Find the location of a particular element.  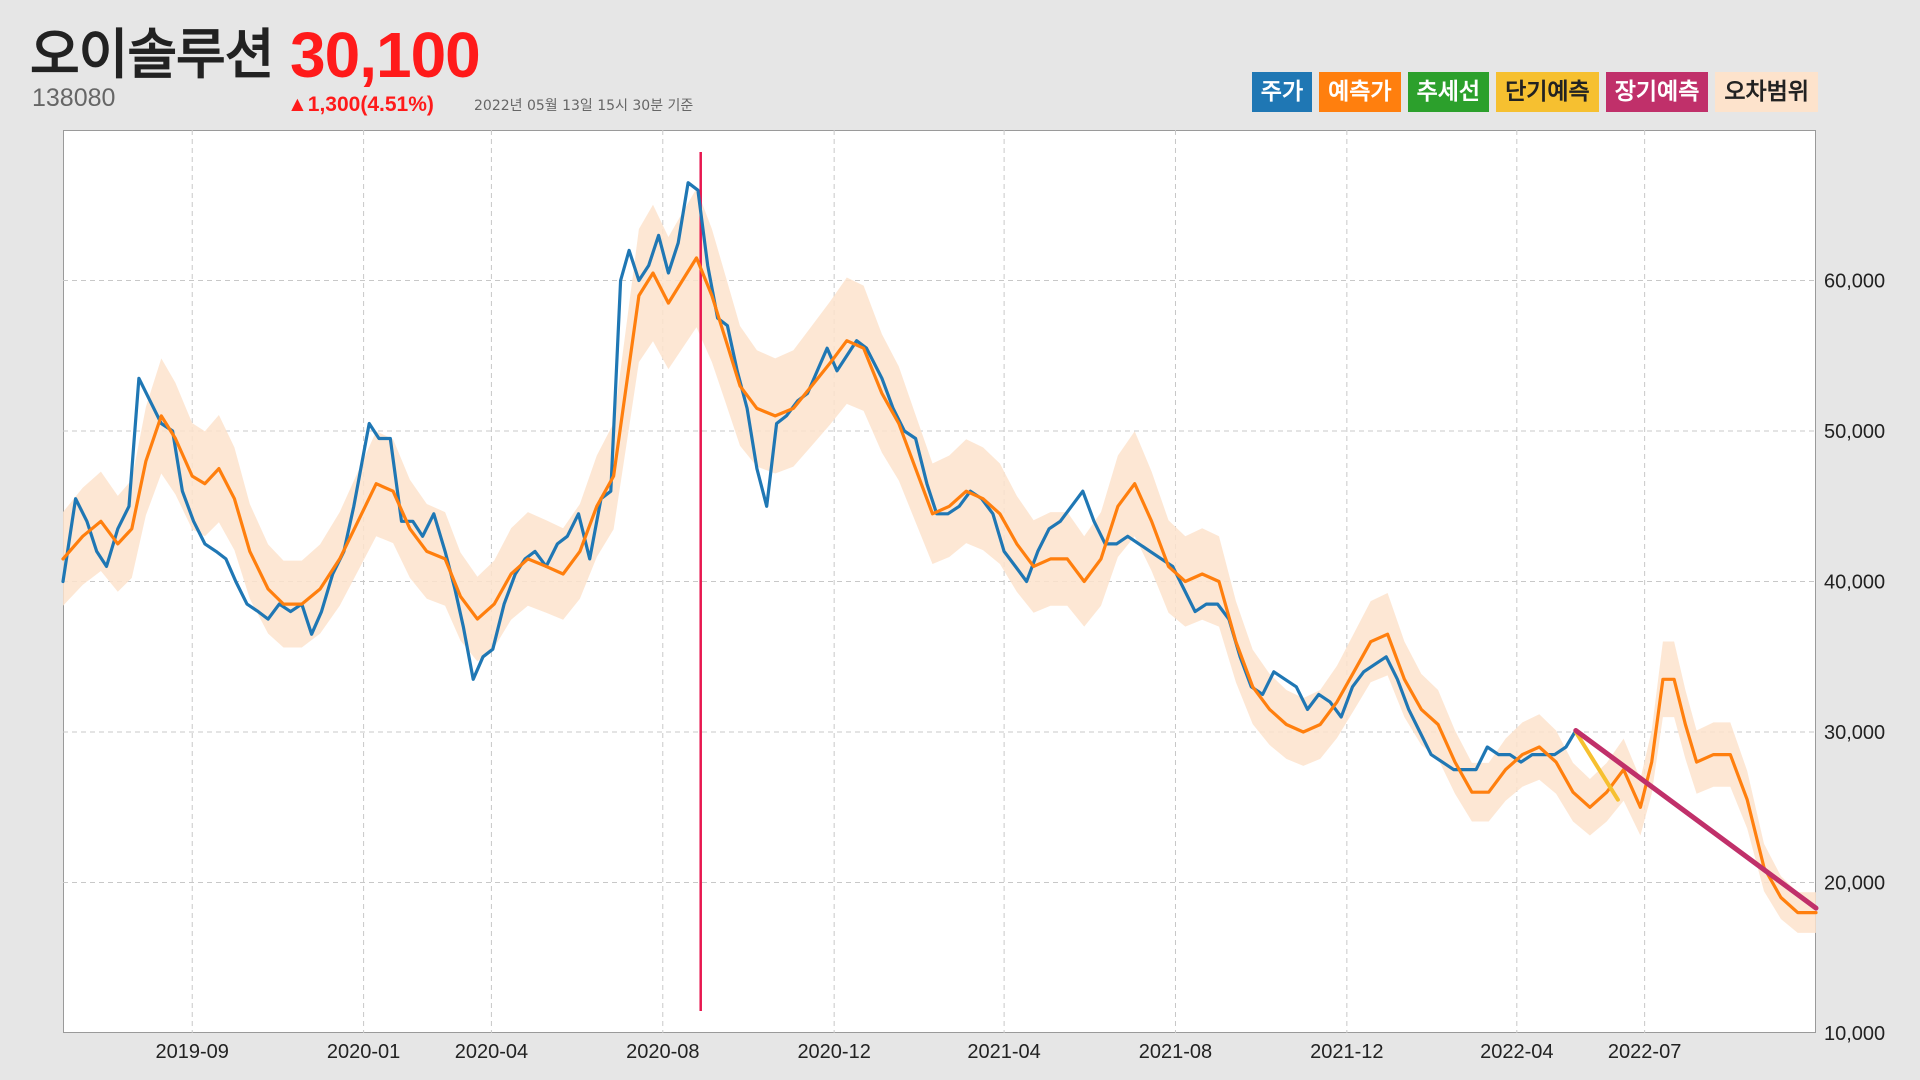

stock-code: 138080 is located at coordinates (74, 98).